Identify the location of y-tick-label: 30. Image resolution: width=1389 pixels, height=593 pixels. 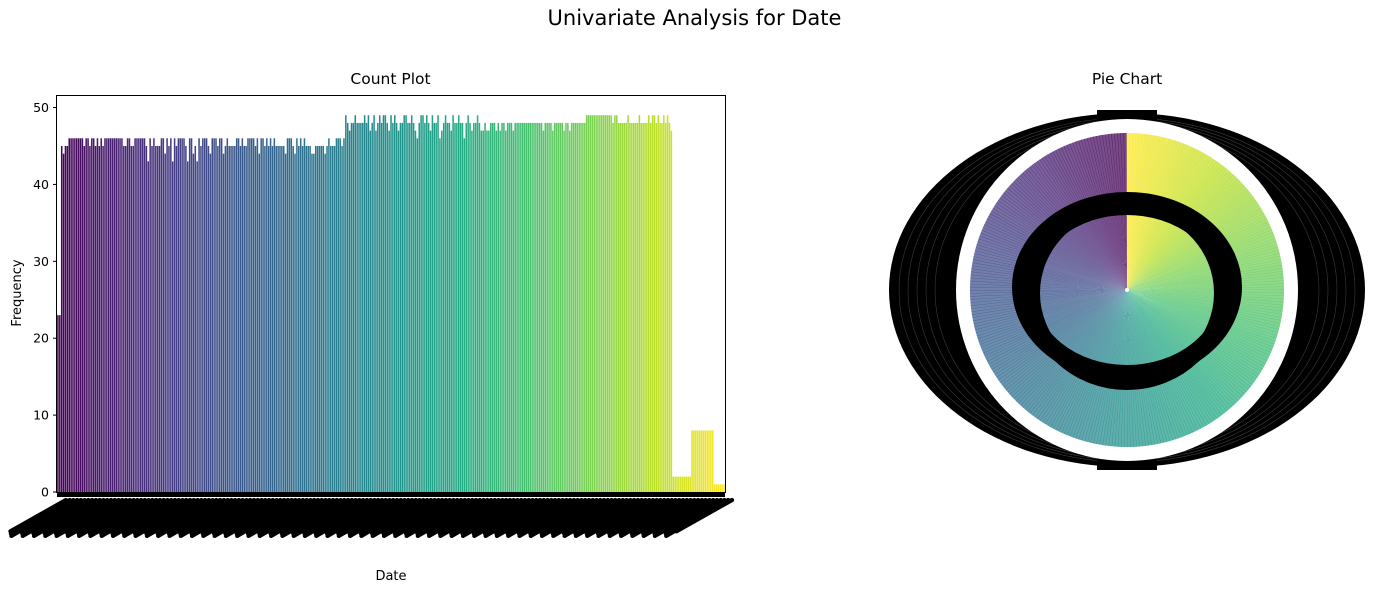
(41, 261).